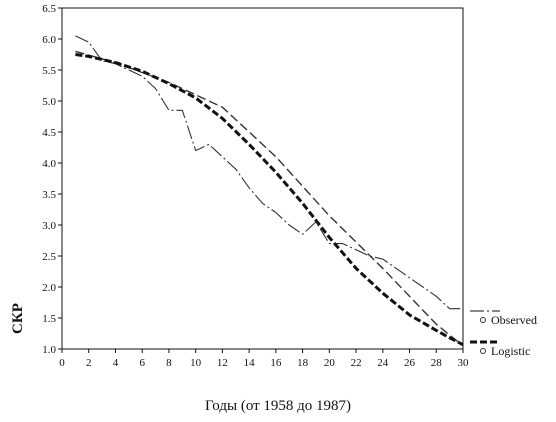 The image size is (556, 422). I want to click on y-tick-label: 2.5, so click(49, 257).